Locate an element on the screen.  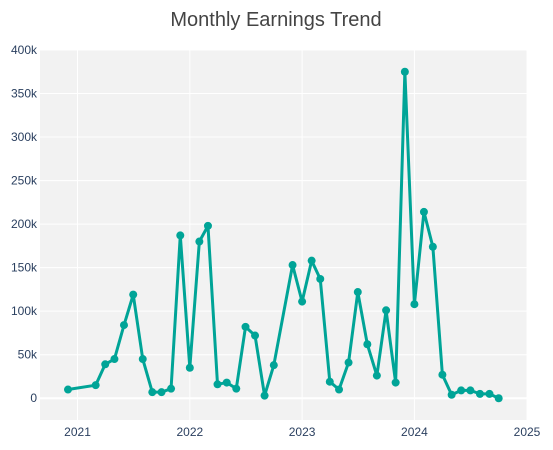
y-tick-label: 250k is located at coordinates (24, 181).